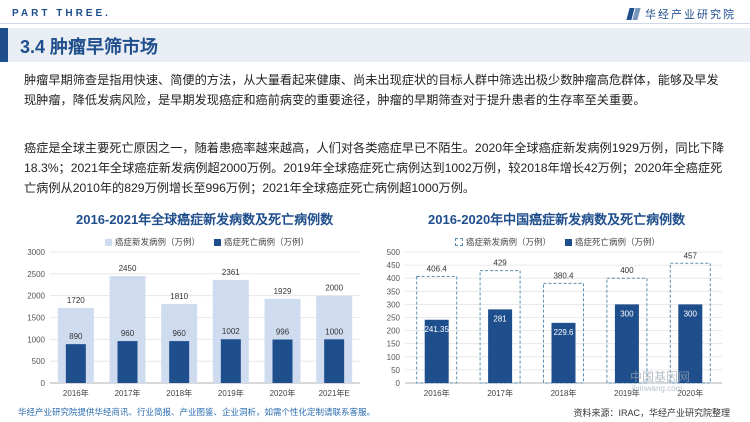  Describe the element at coordinates (76, 300) in the screenshot. I see `data-label-new-cases: 1720` at that location.